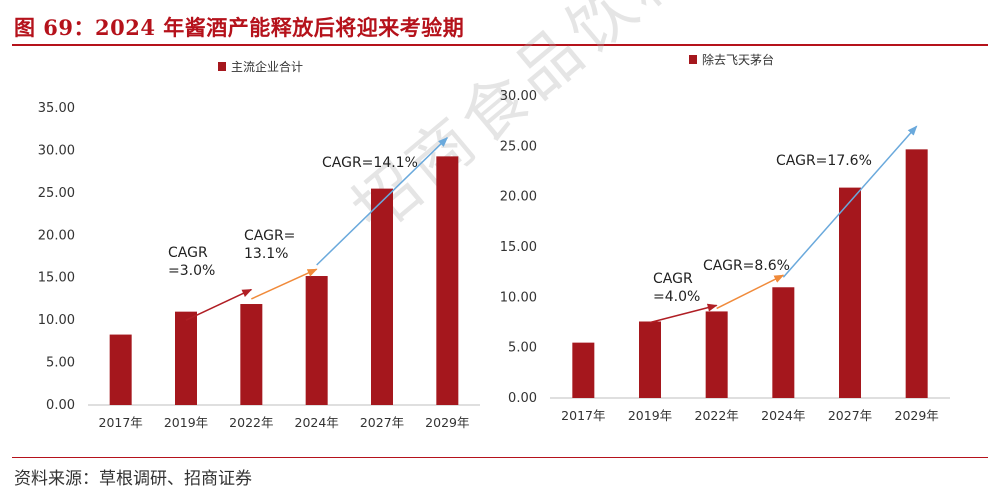  I want to click on cagr-annotation: 13.1%, so click(266, 254).